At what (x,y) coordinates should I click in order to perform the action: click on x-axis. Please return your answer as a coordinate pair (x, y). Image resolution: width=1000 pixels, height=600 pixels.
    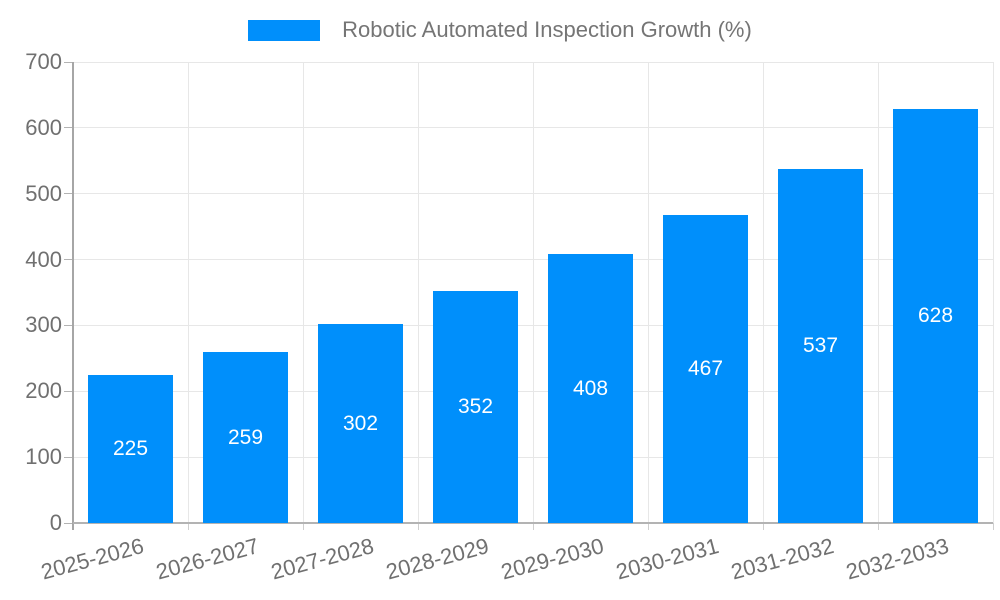
    Looking at the image, I should click on (533, 523).